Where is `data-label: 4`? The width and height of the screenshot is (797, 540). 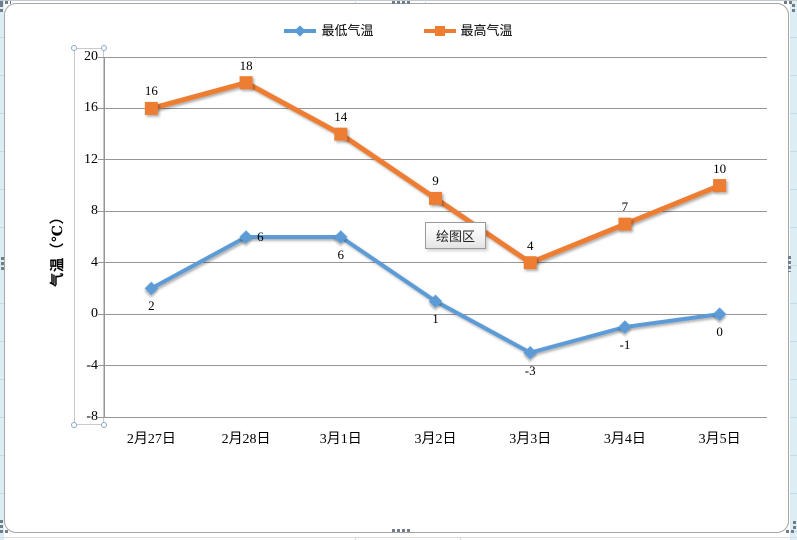 data-label: 4 is located at coordinates (530, 245).